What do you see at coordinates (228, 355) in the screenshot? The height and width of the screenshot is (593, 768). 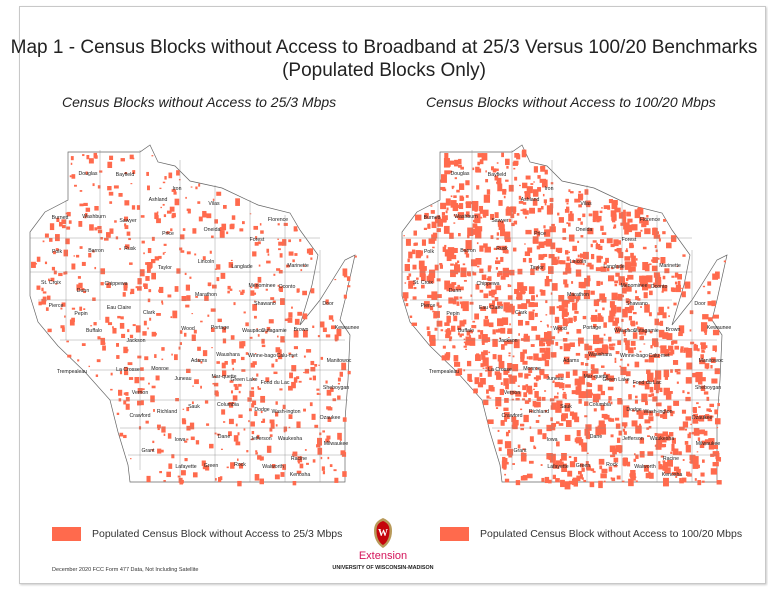 I see `county-label: Waushara` at bounding box center [228, 355].